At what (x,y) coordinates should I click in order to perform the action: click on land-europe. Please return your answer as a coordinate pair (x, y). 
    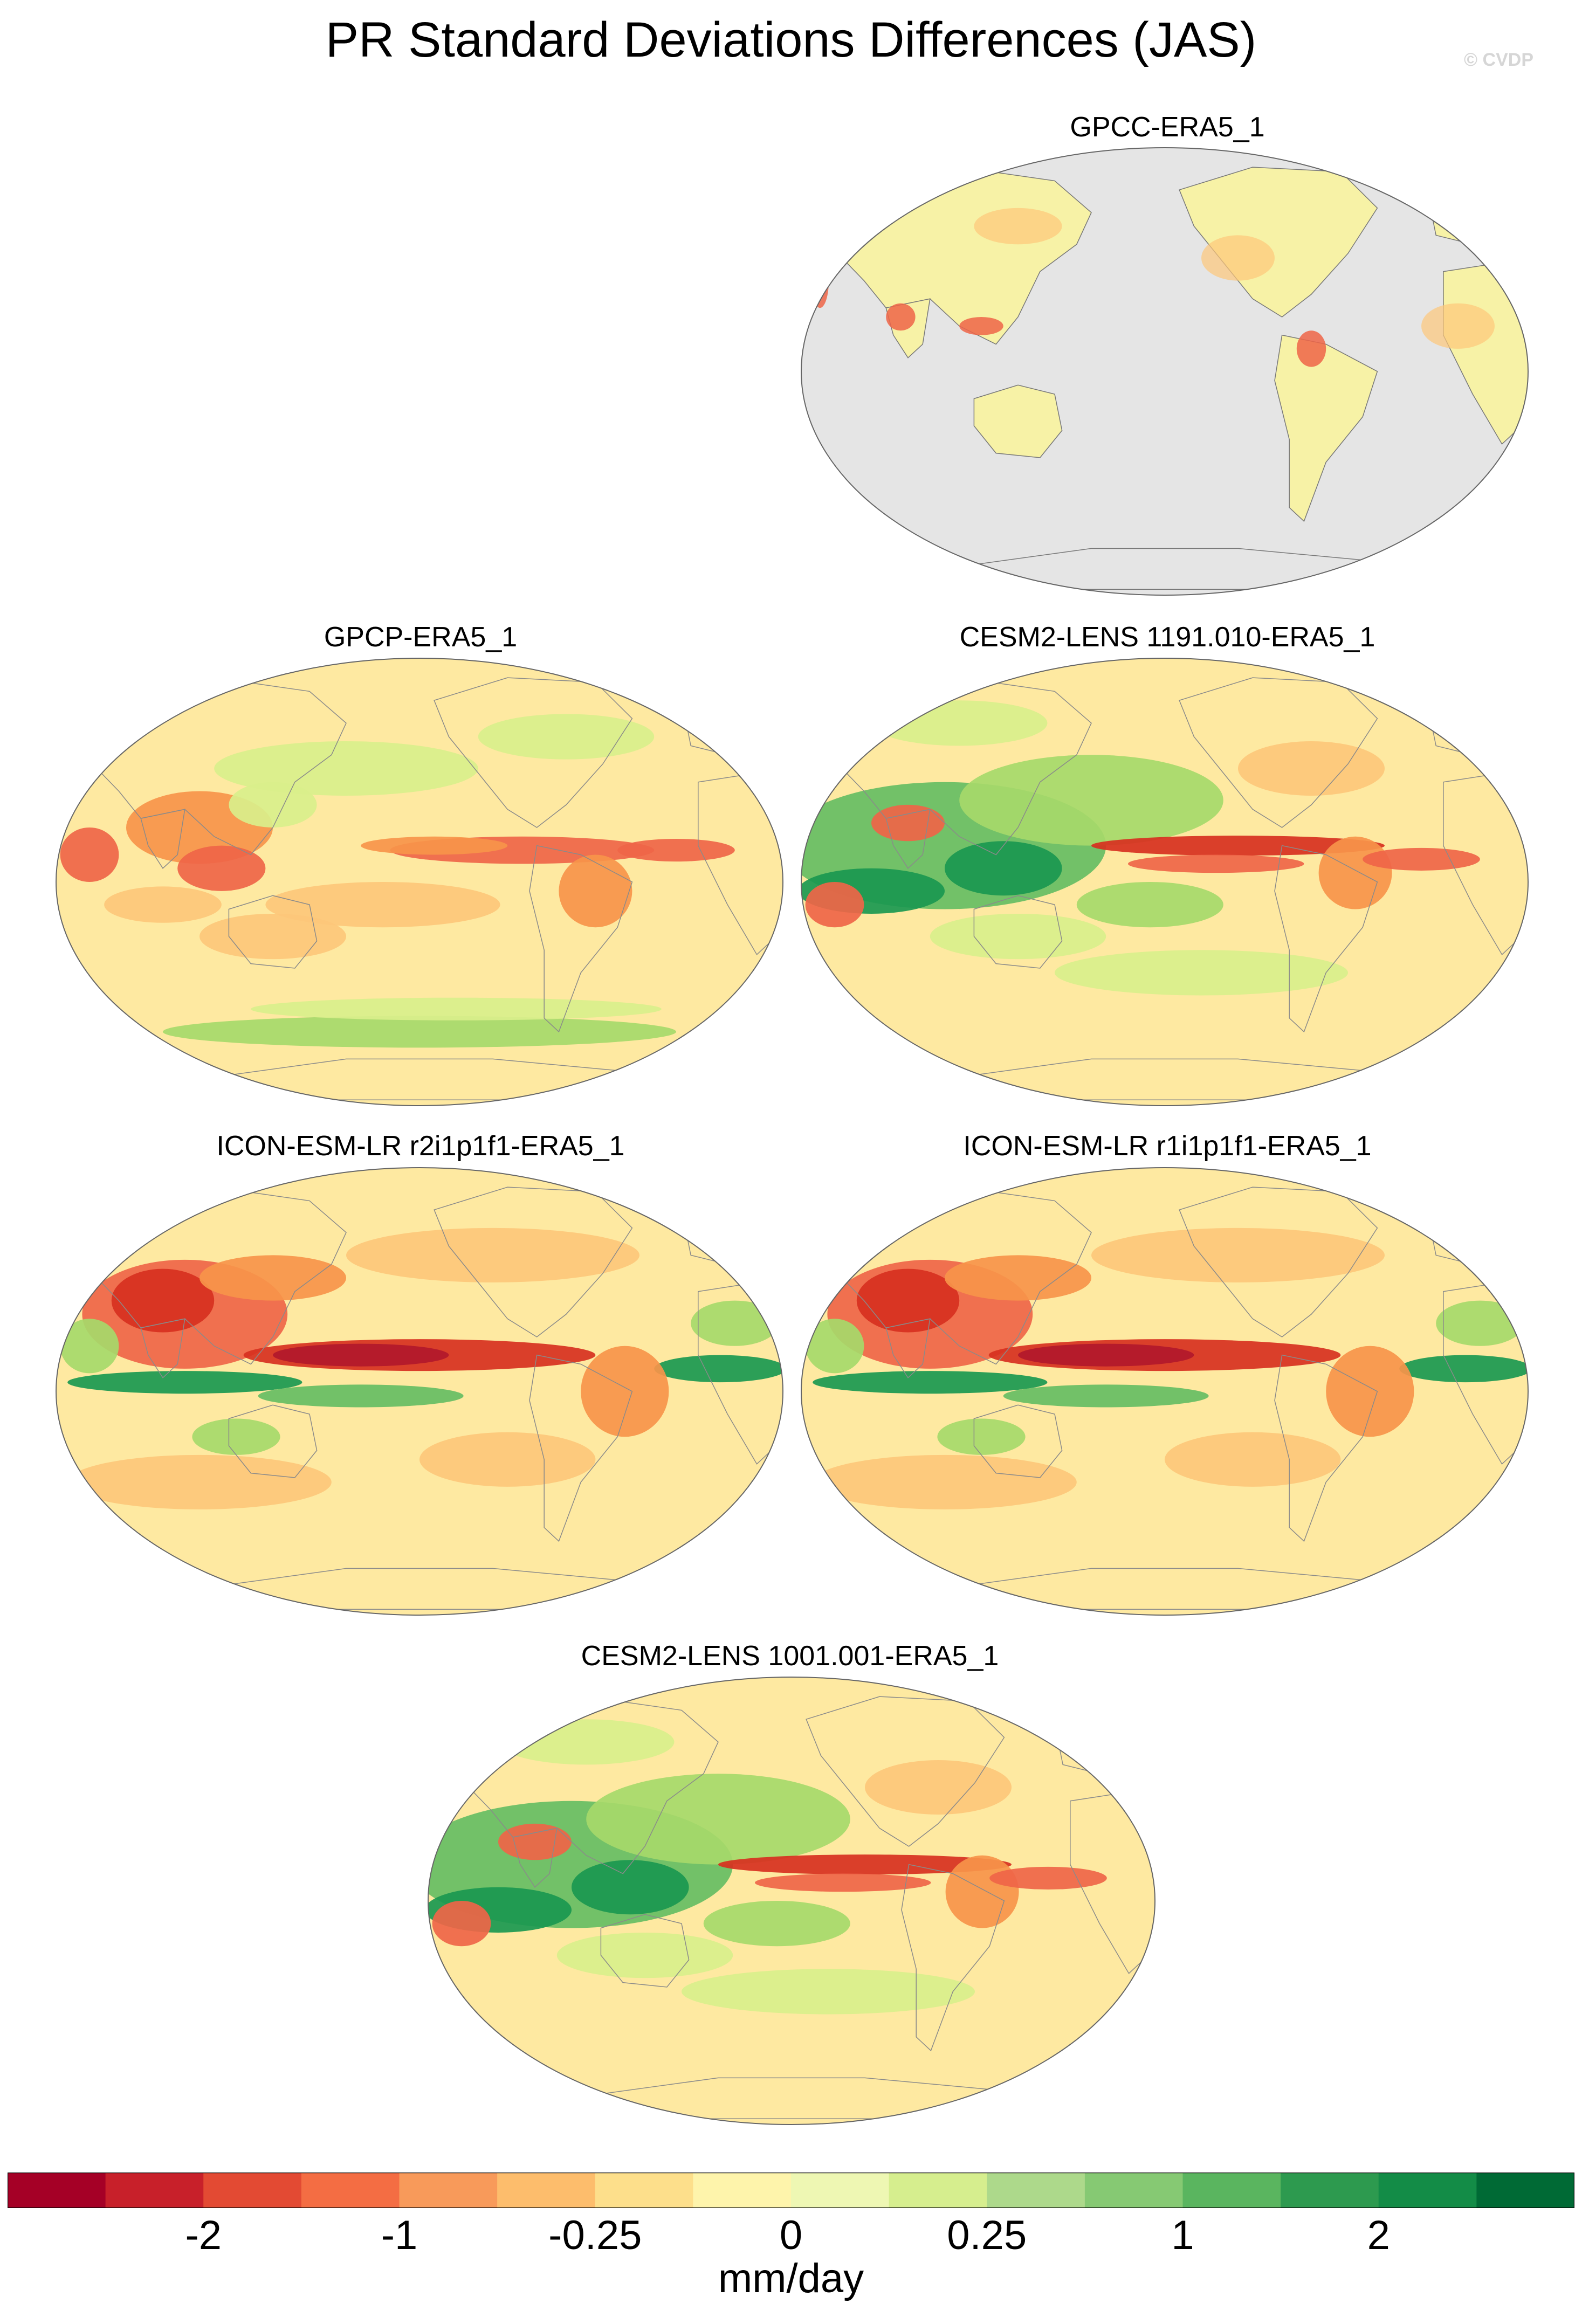
    Looking at the image, I should click on (1473, 217).